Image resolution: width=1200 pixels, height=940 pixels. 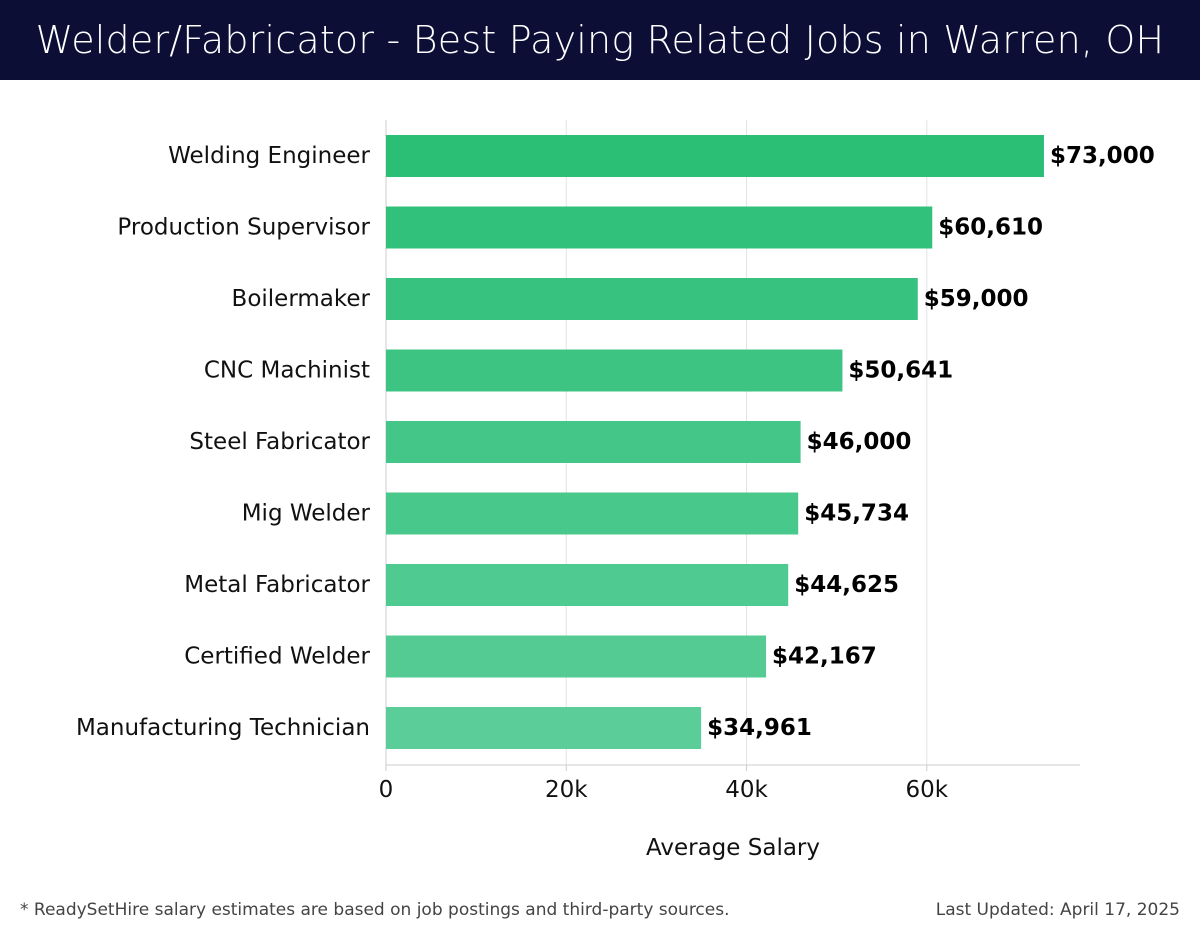 I want to click on category-label: Manufacturing Technician, so click(x=223, y=728).